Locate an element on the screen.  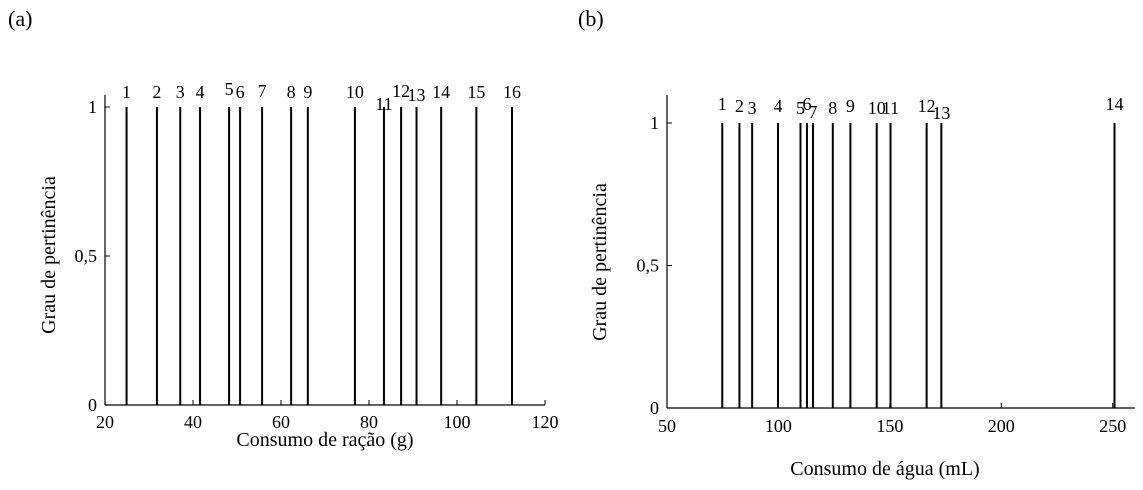
x-tick-group: 20 40 60 80 100 120 is located at coordinates (327, 416).